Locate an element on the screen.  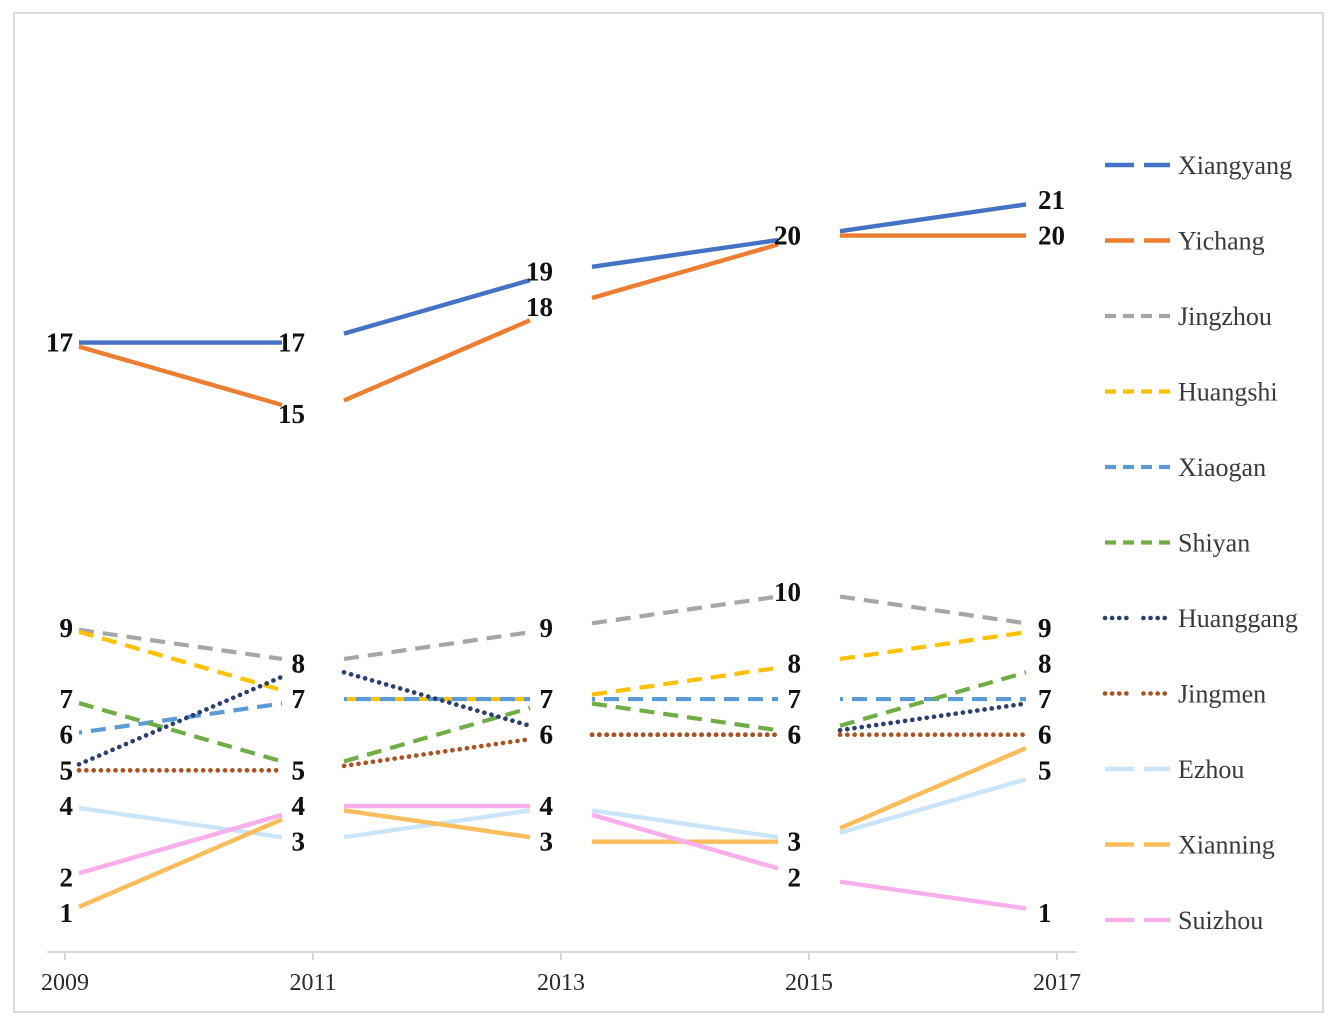
data-labels-huanggang: 5 8 6 6 7 is located at coordinates (556, 716).